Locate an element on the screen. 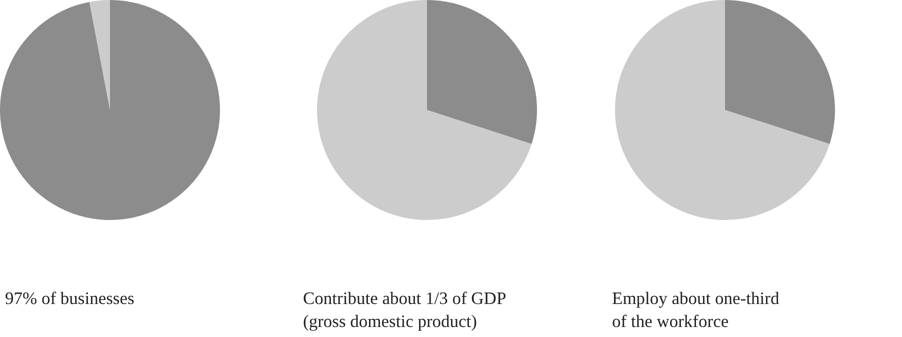 This screenshot has width=902, height=337. text: Contribute about 1/3 of GDP (gross domestic product) is located at coordinates (404, 309).